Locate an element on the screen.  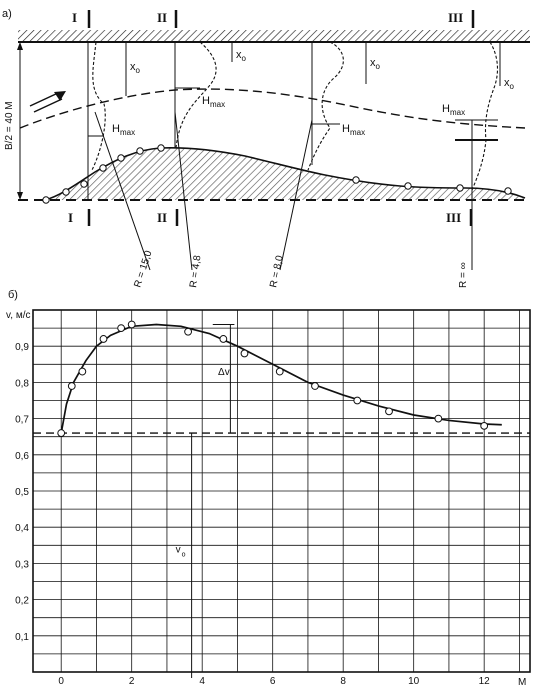
section-label-top-2: II is located at coordinates (162, 17).